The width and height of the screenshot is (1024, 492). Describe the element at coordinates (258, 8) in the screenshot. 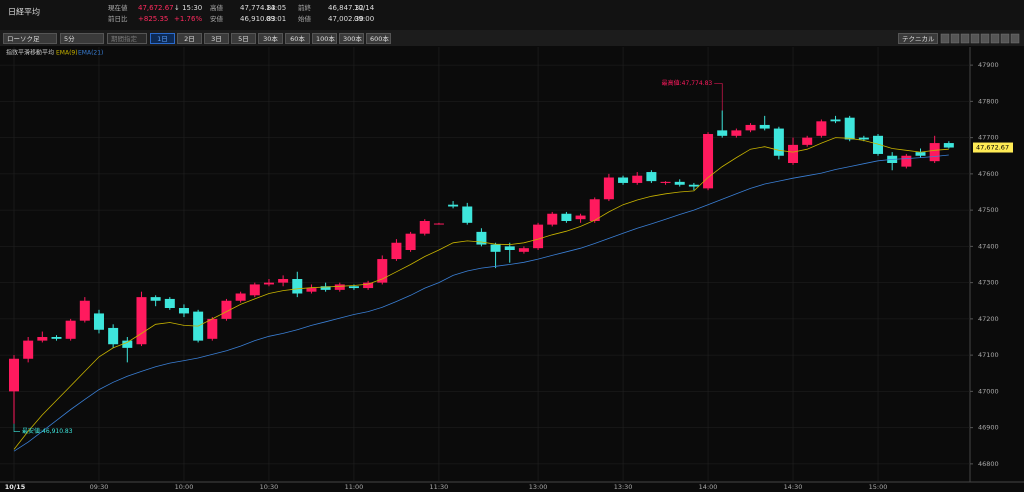

I see `field-value: 47,774.83` at that location.